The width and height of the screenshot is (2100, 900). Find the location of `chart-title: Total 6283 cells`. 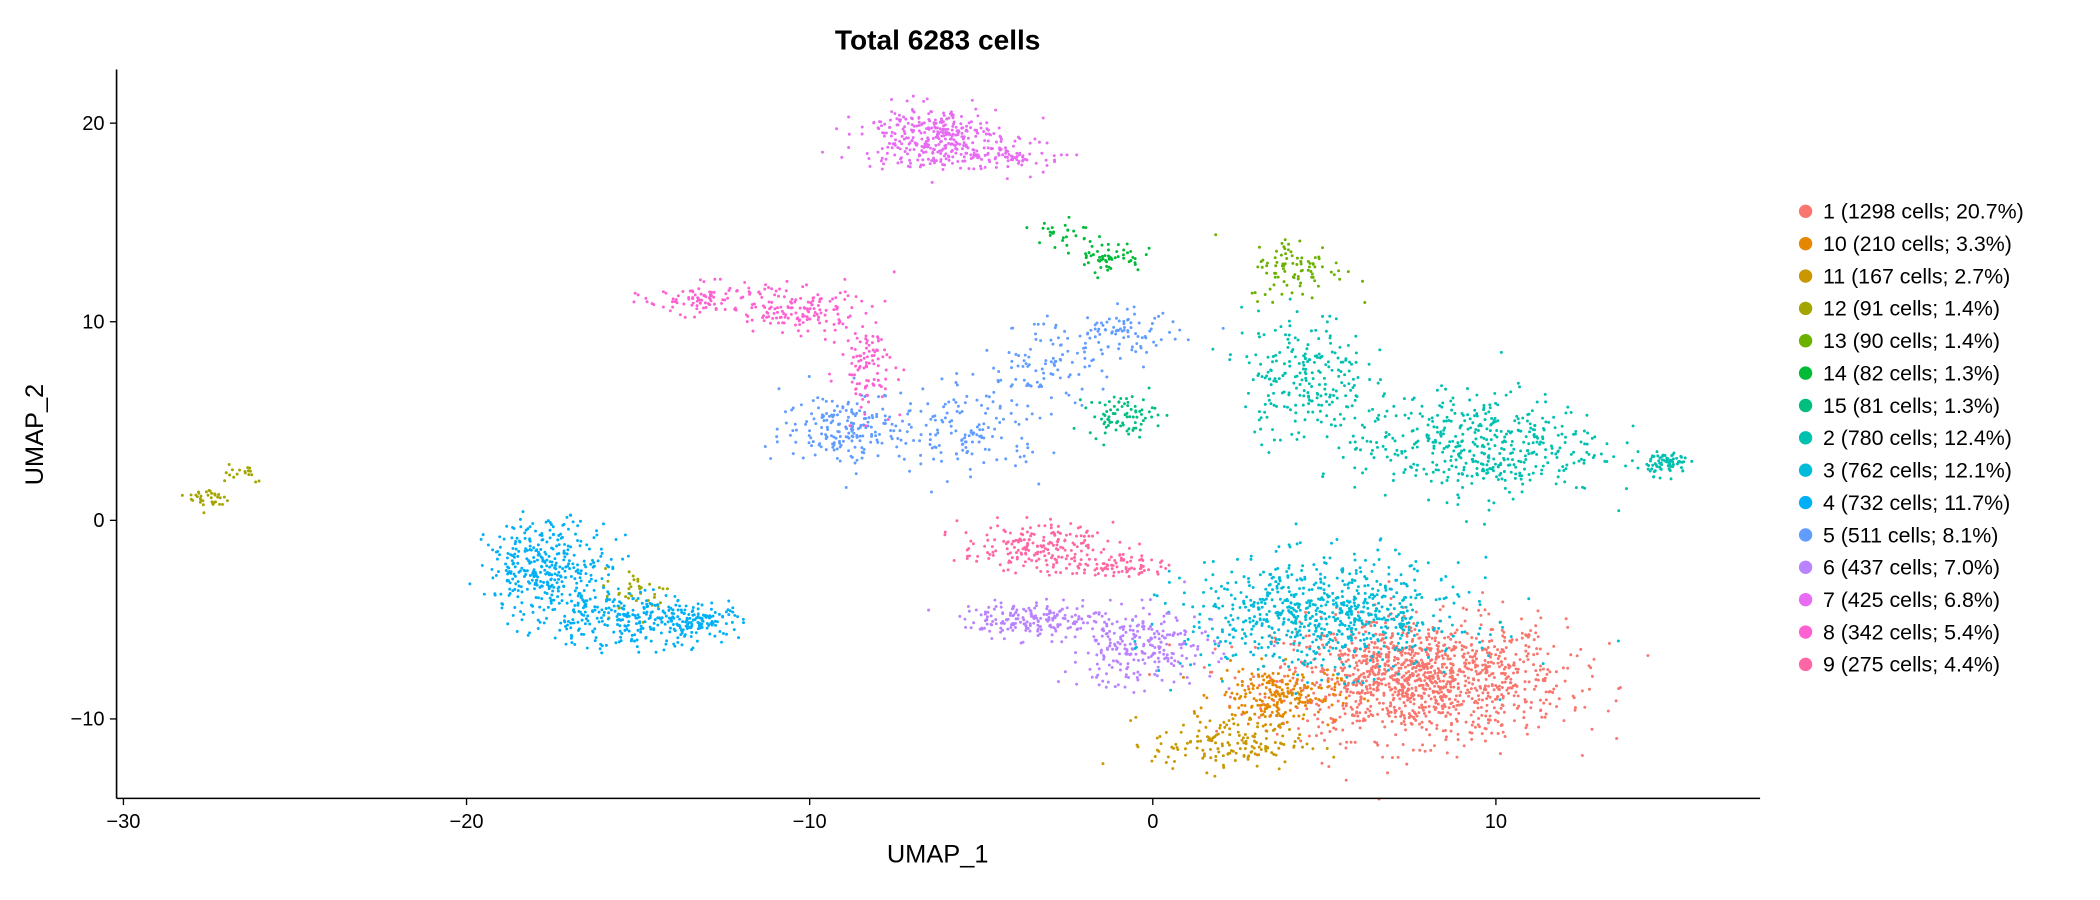

chart-title: Total 6283 cells is located at coordinates (937, 39).